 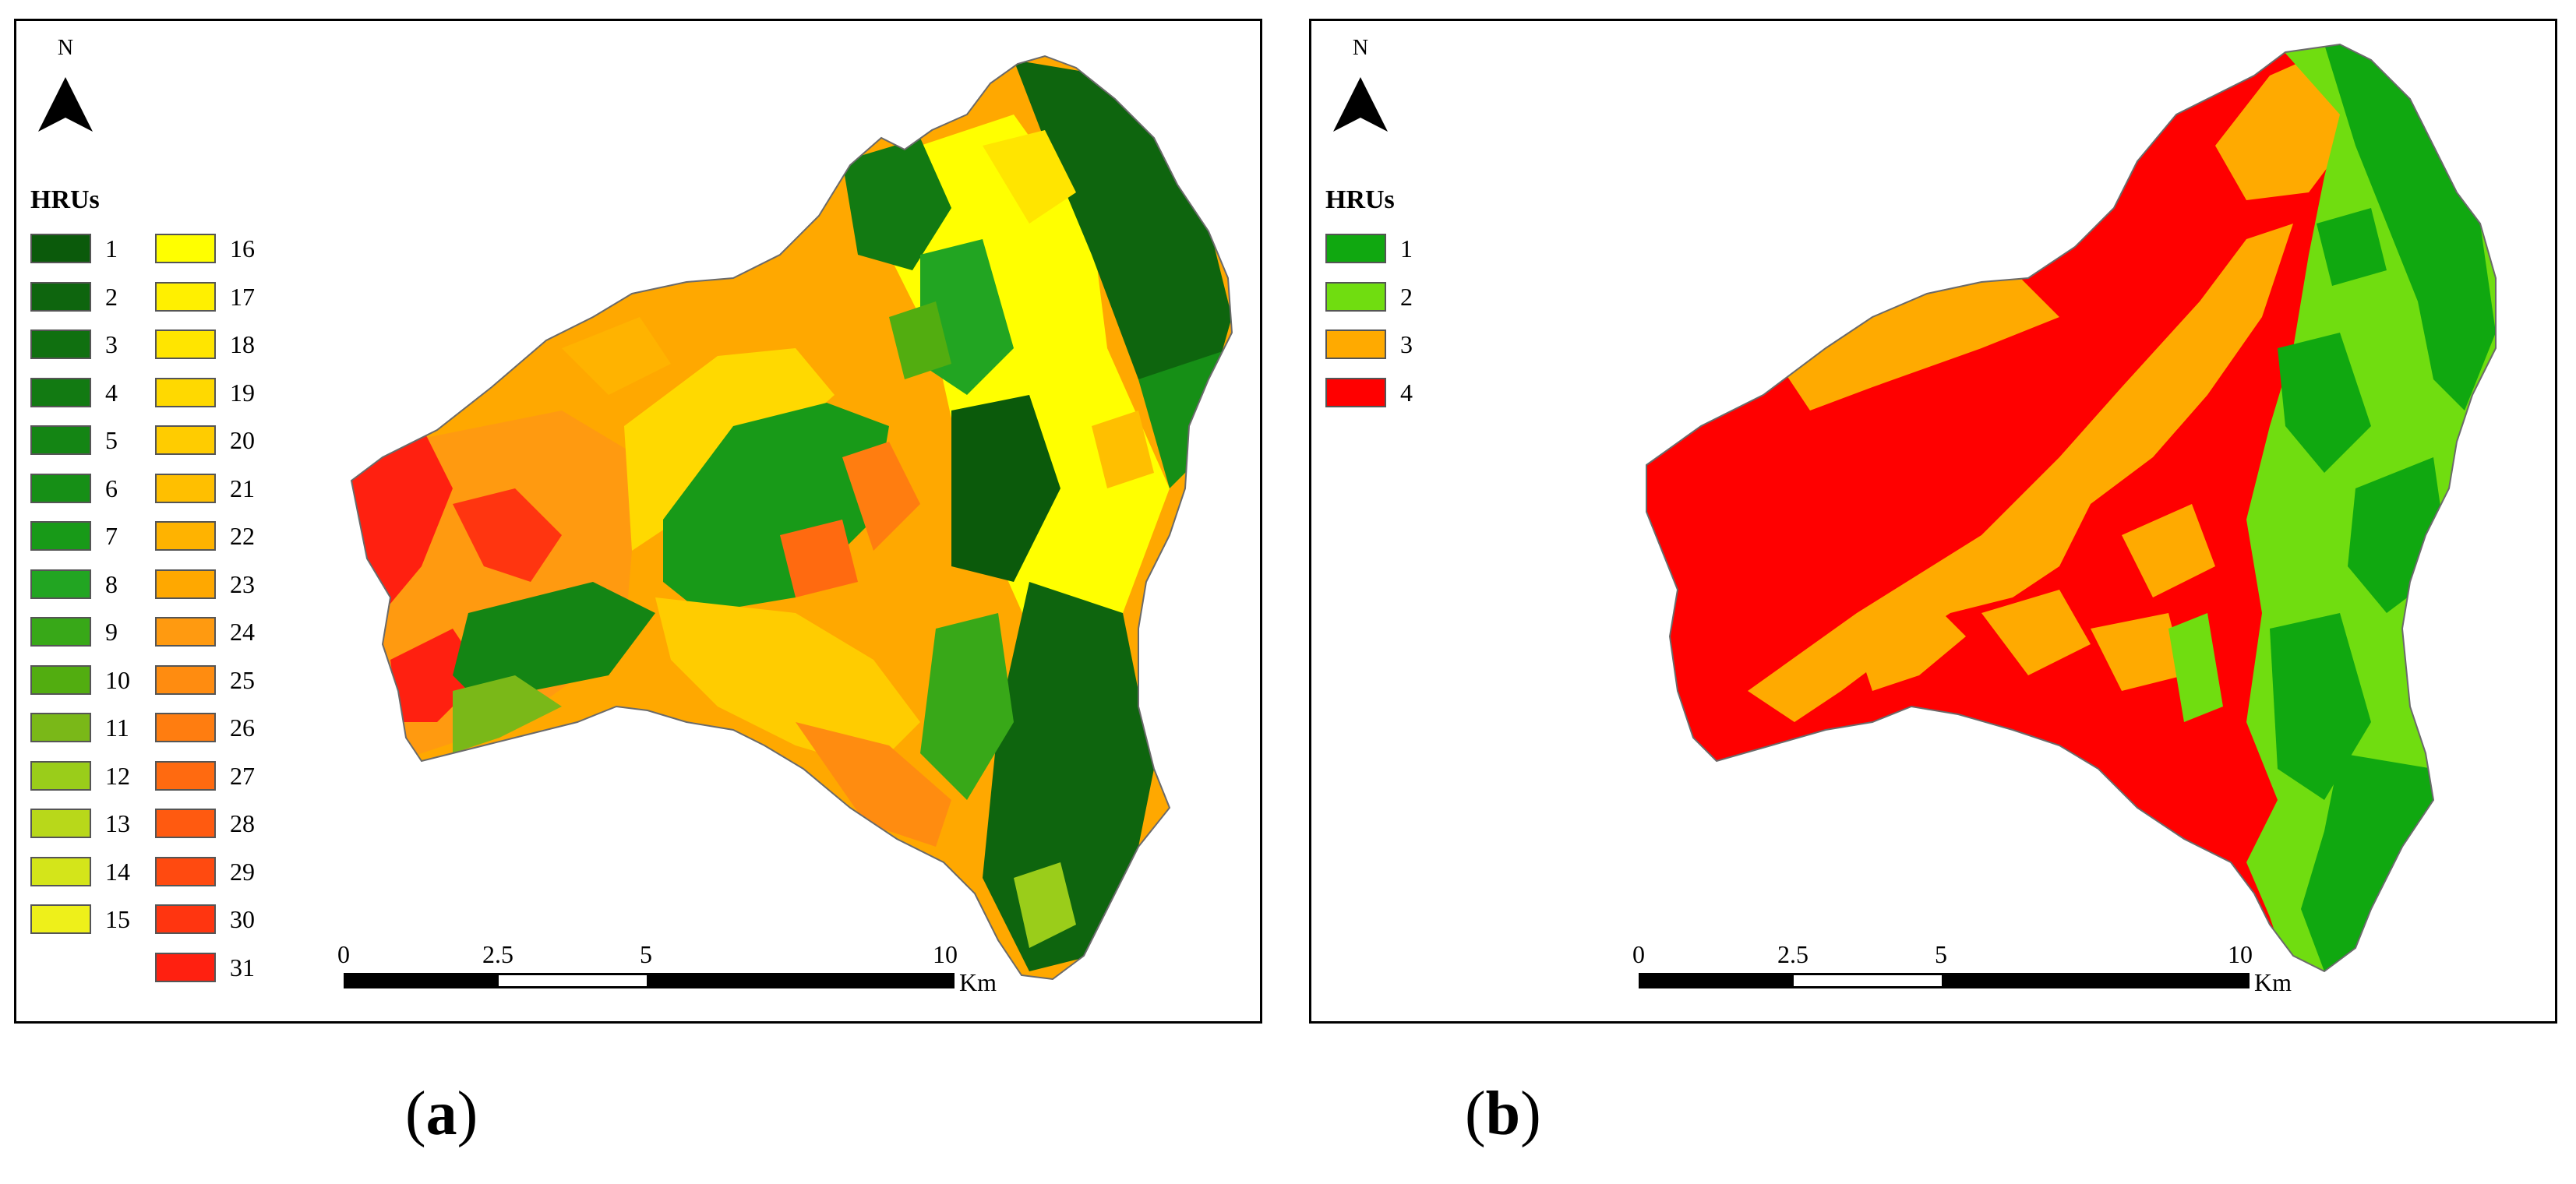 What do you see at coordinates (242, 583) in the screenshot?
I see `legend-label: 23` at bounding box center [242, 583].